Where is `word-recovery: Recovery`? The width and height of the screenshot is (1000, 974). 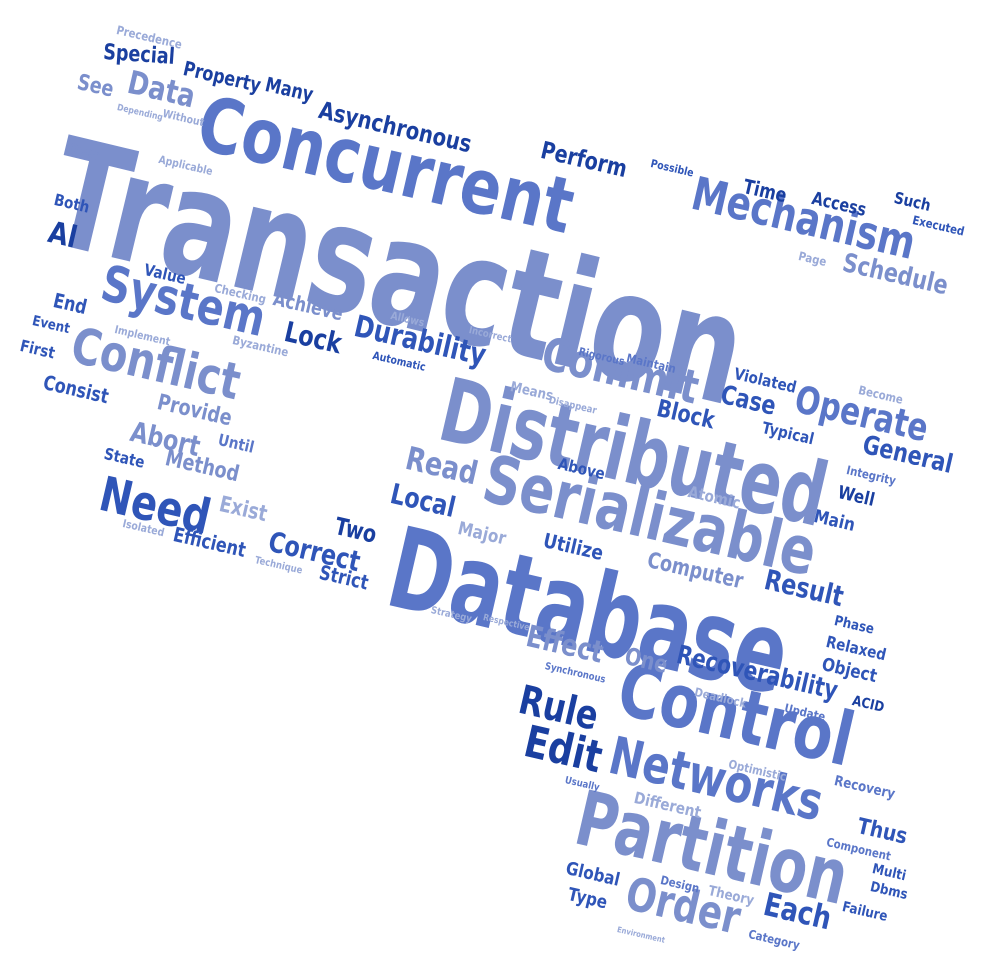 word-recovery: Recovery is located at coordinates (864, 788).